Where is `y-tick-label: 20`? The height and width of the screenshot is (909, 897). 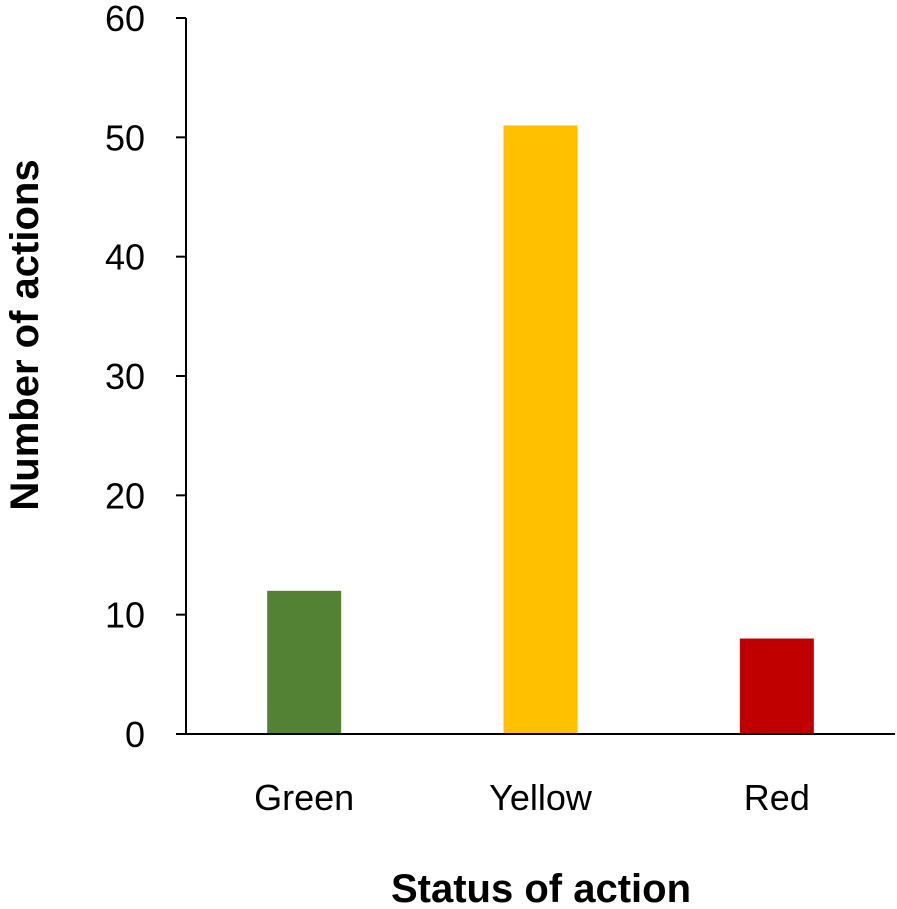
y-tick-label: 20 is located at coordinates (125, 495).